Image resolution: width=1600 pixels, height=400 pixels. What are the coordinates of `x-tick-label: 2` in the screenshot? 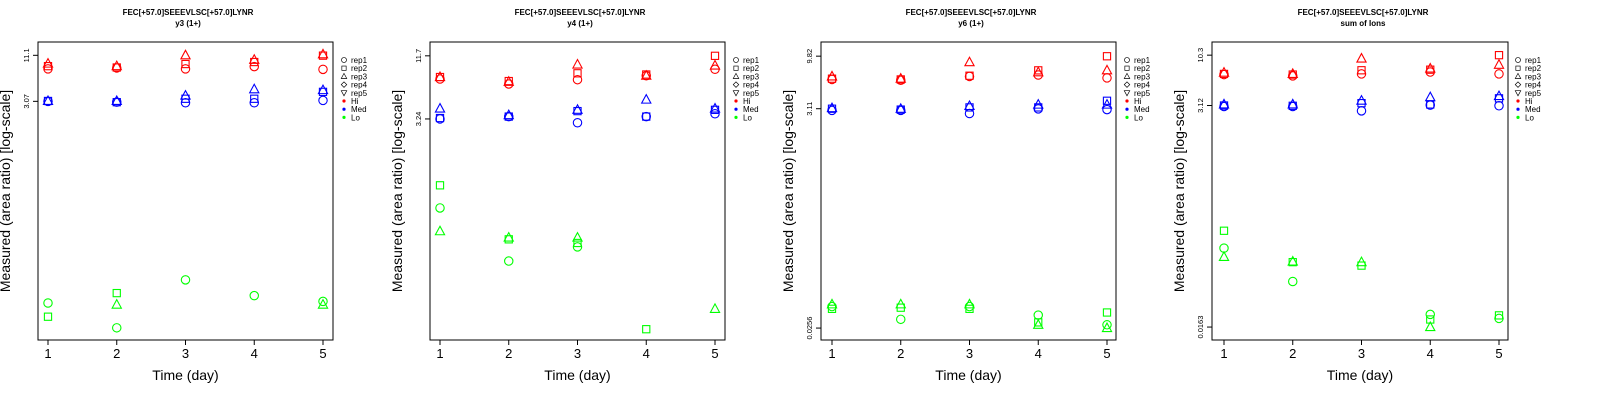 It's located at (508, 353).